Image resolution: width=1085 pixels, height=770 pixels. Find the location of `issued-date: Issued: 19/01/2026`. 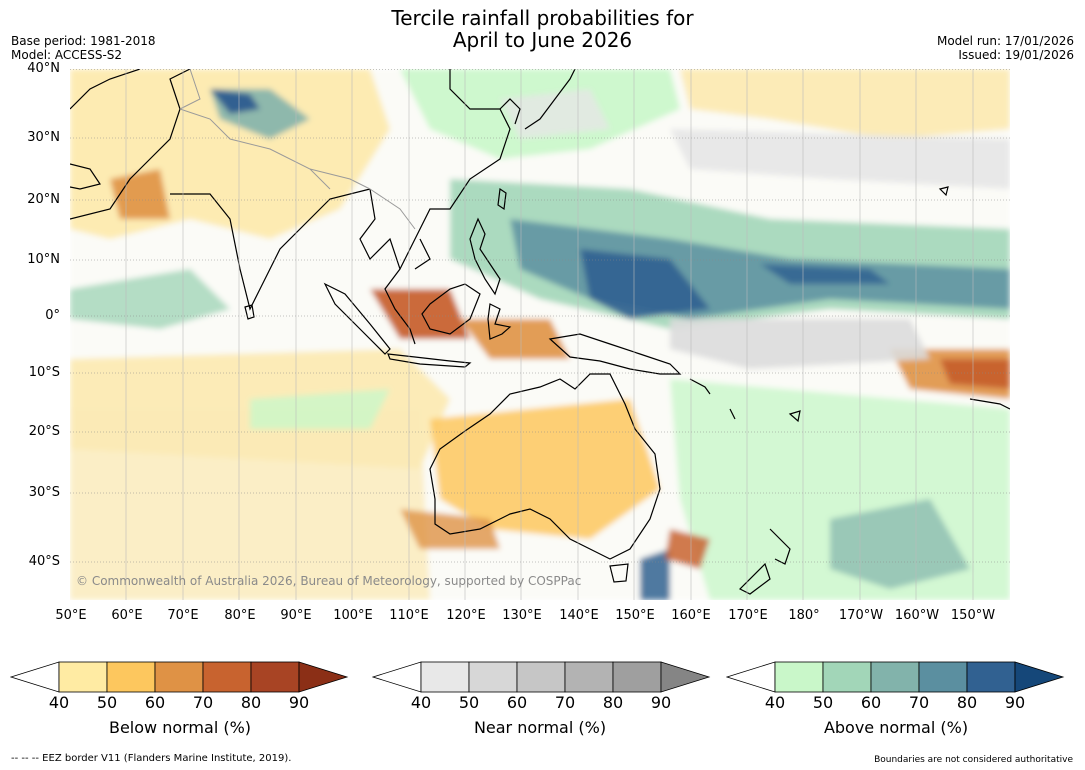

issued-date: Issued: 19/01/2026 is located at coordinates (1016, 55).